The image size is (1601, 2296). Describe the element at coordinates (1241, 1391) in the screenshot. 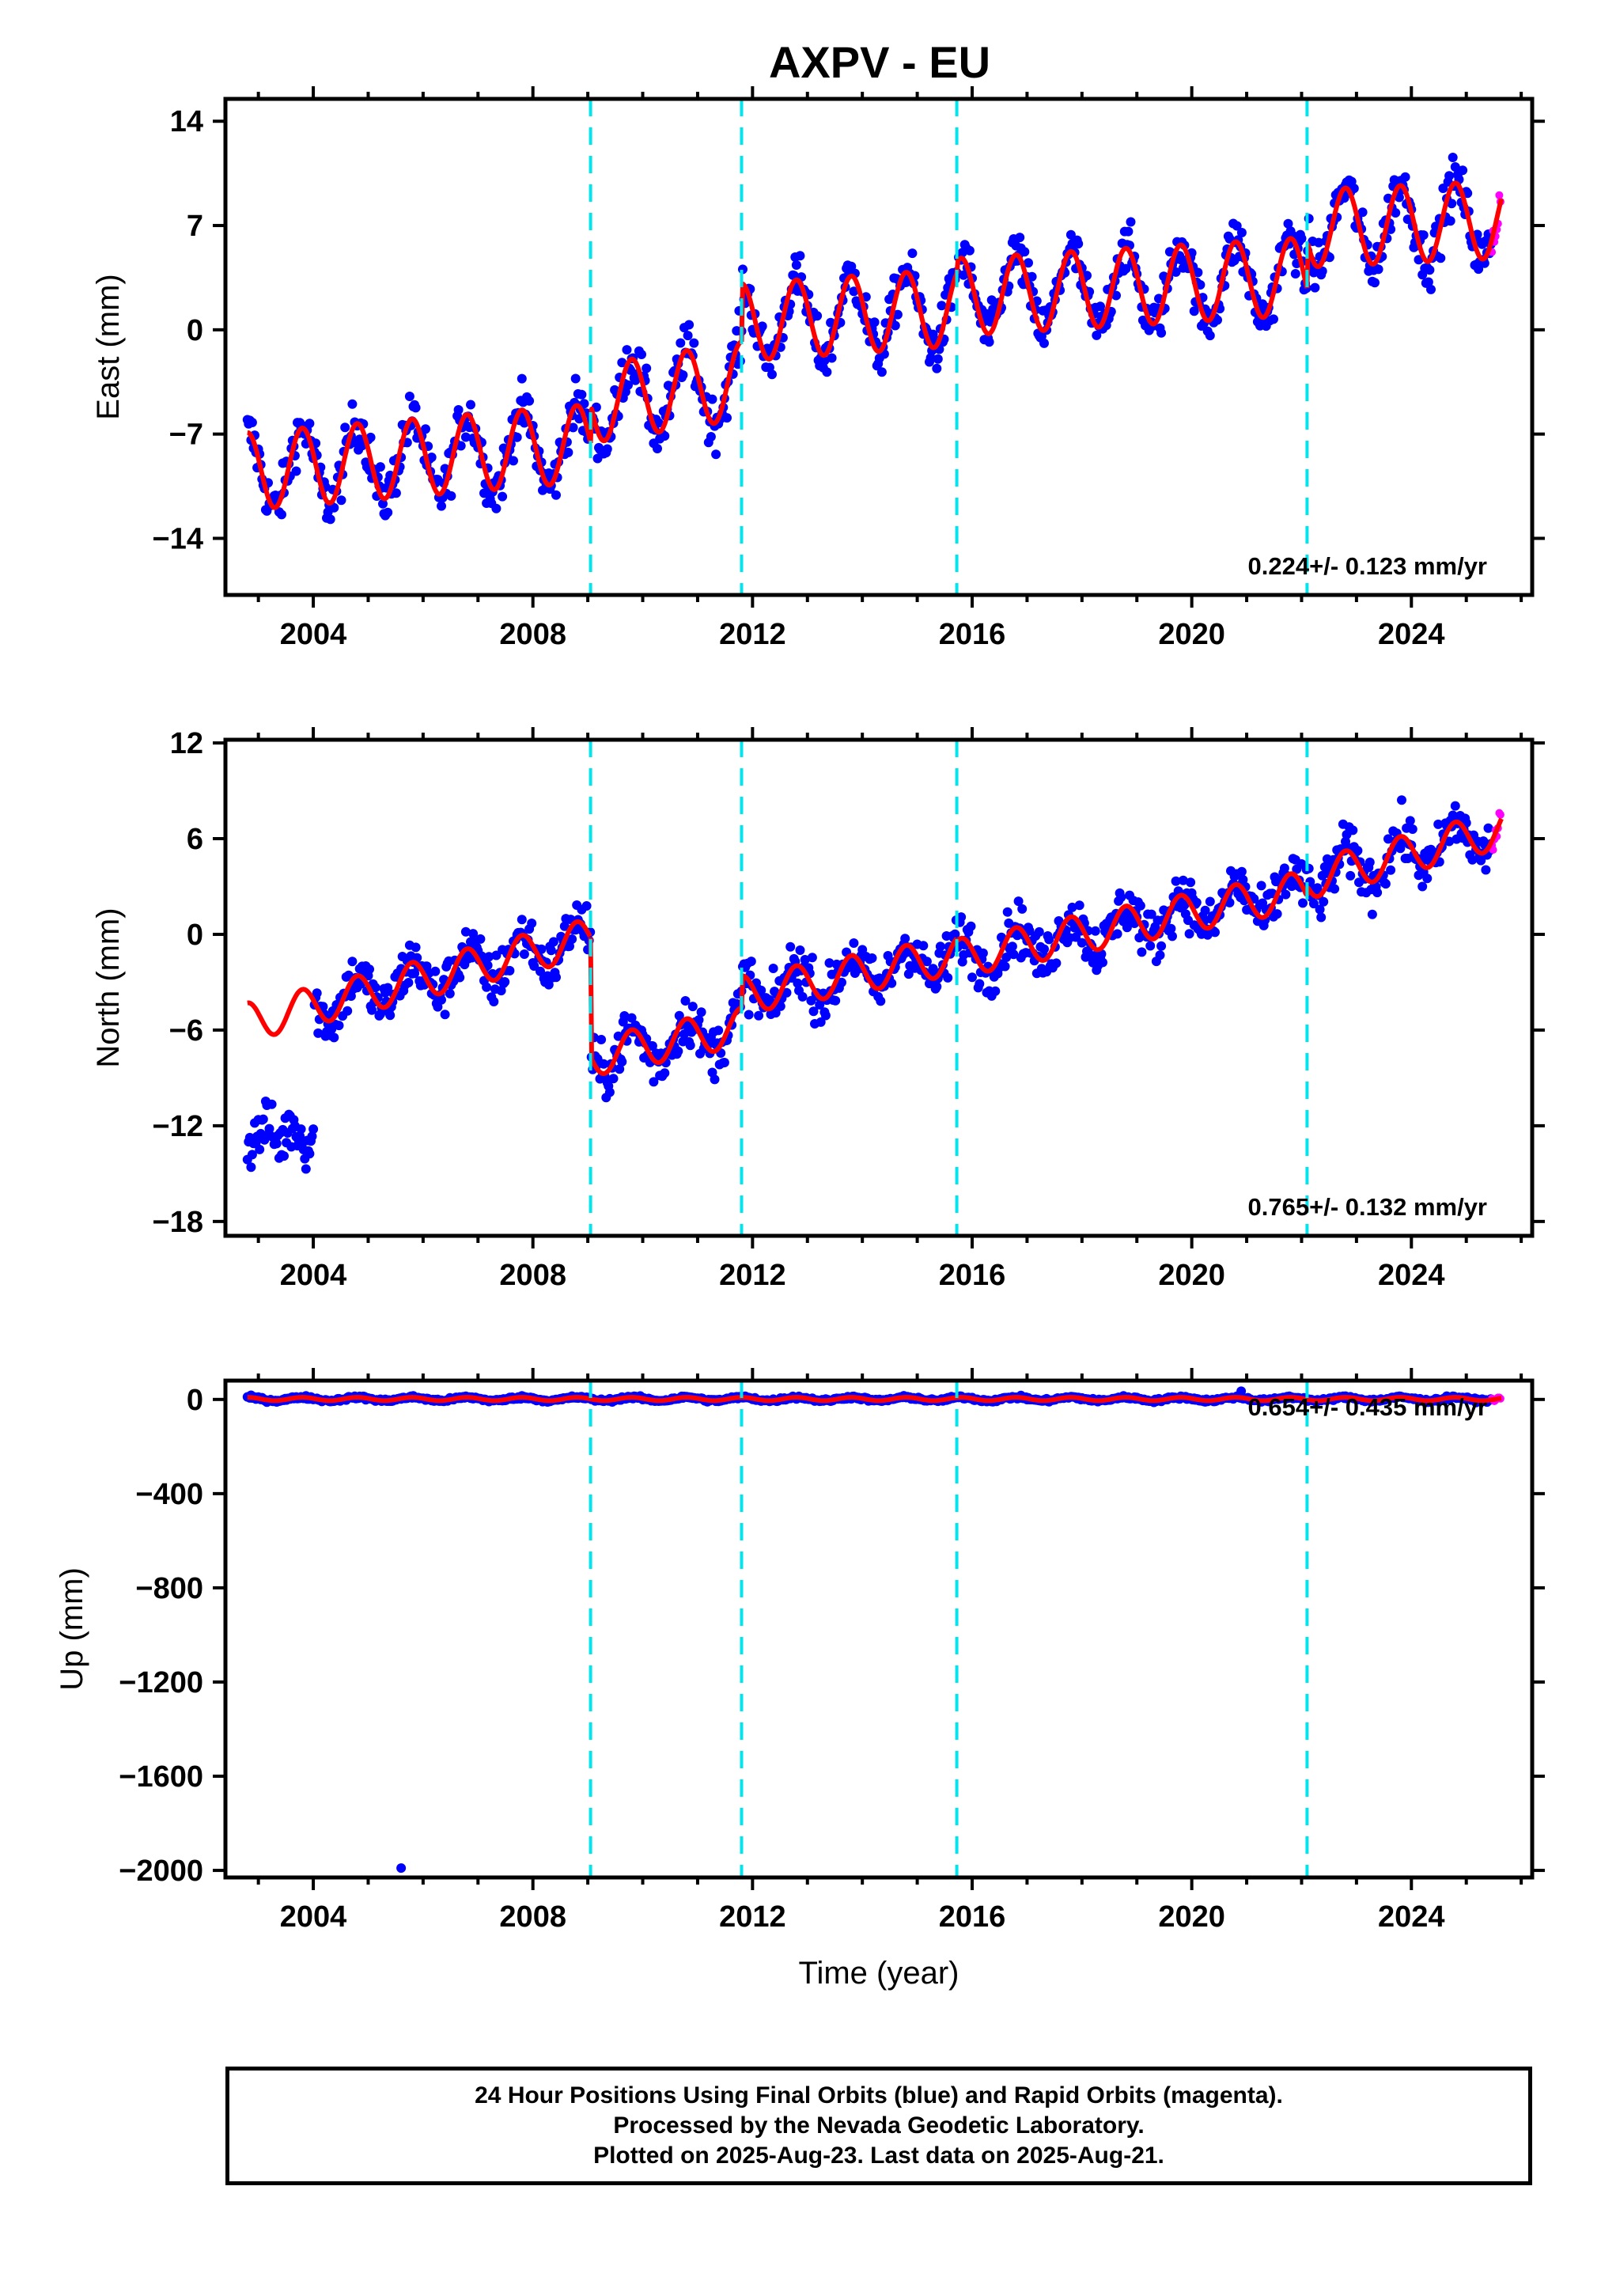

I see `outlier-point` at that location.